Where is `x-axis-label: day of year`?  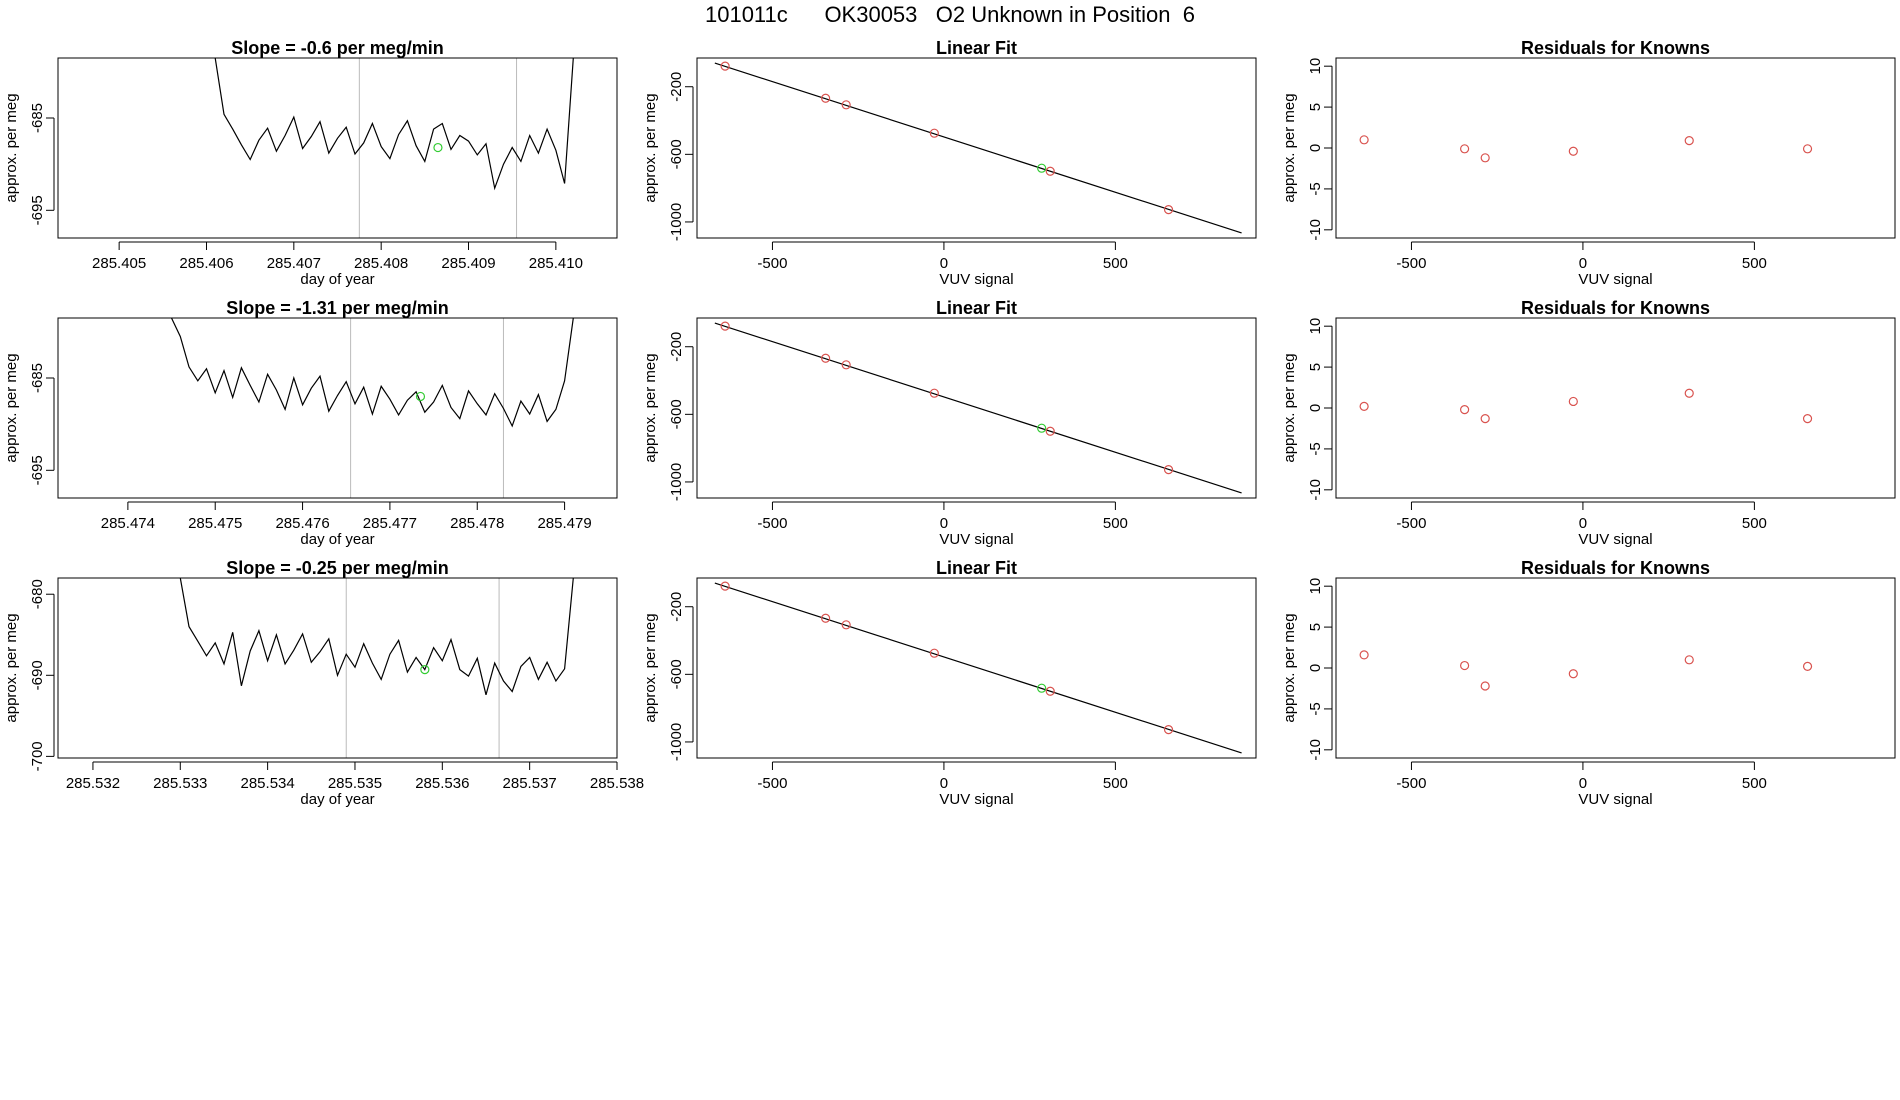
x-axis-label: day of year is located at coordinates (337, 279).